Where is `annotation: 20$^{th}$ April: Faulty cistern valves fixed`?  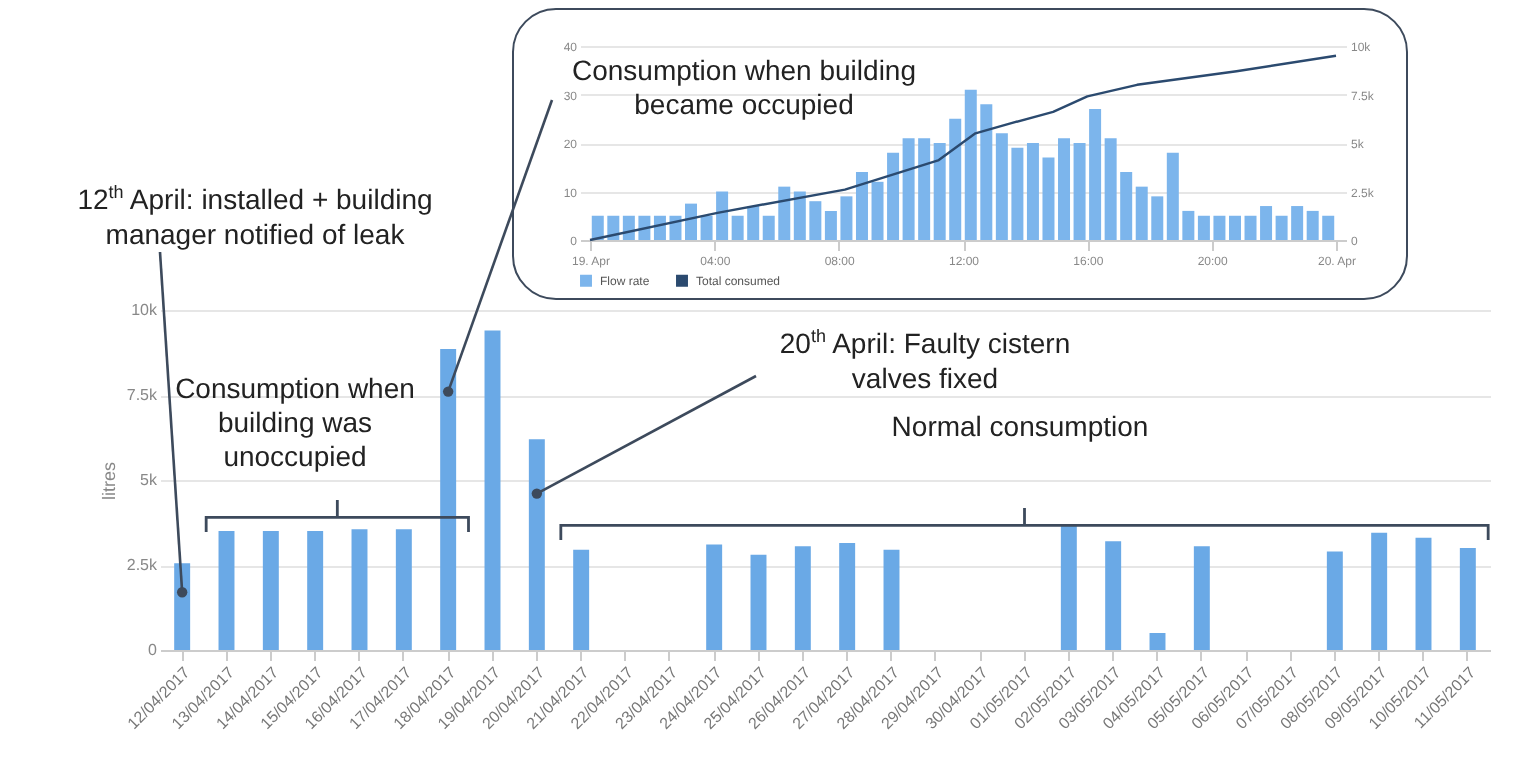 annotation: 20$^{th}$ April: Faulty cistern valves fixed is located at coordinates (925, 360).